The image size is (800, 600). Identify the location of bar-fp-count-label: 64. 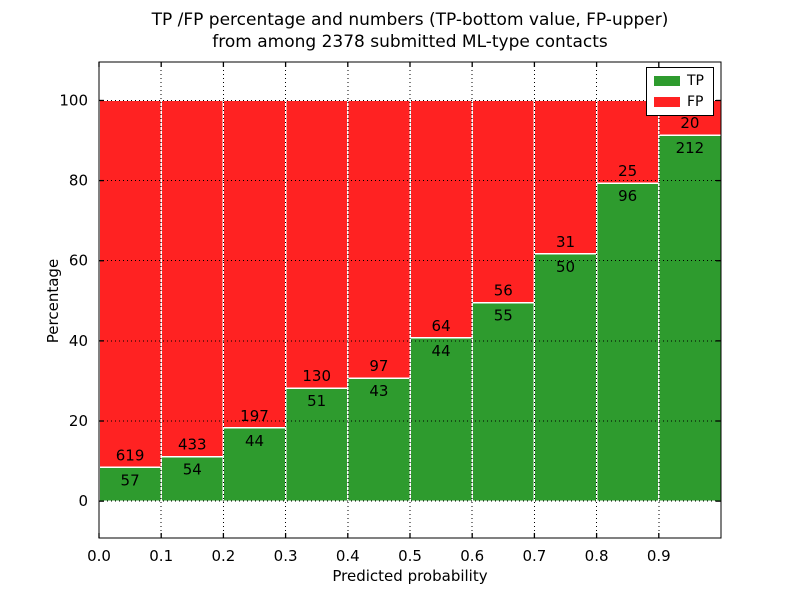
(441, 326).